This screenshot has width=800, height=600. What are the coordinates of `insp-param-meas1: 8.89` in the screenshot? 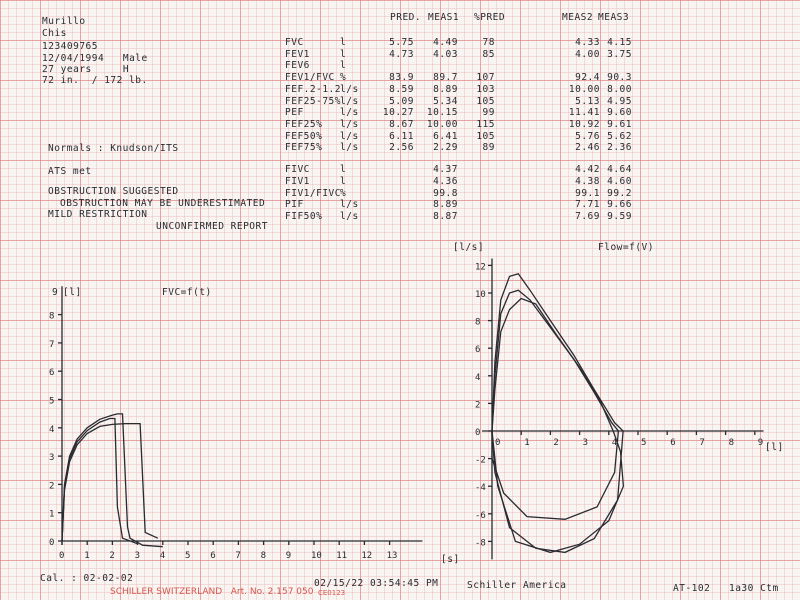 It's located at (445, 205).